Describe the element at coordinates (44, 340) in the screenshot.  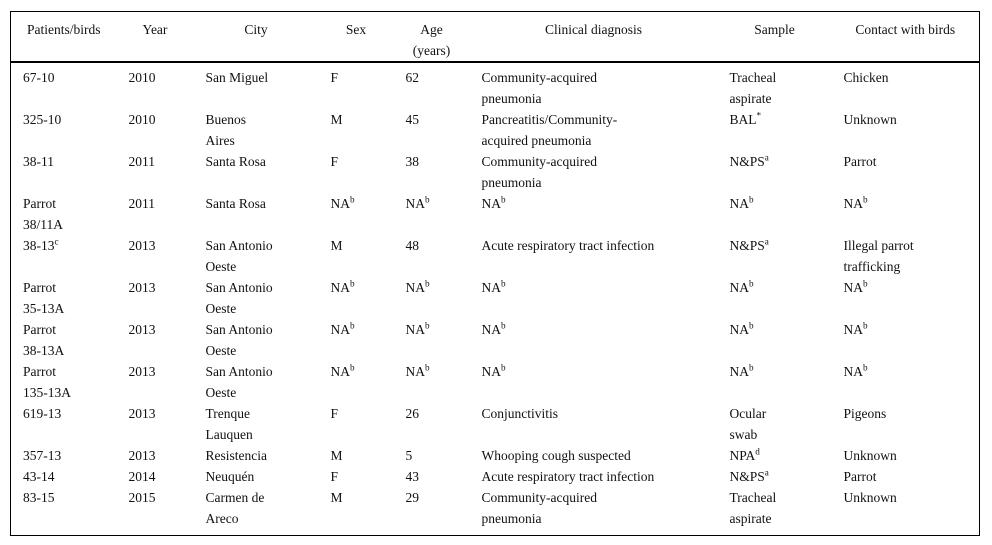
I see `cell-patient: Parrot 38-13A` at that location.